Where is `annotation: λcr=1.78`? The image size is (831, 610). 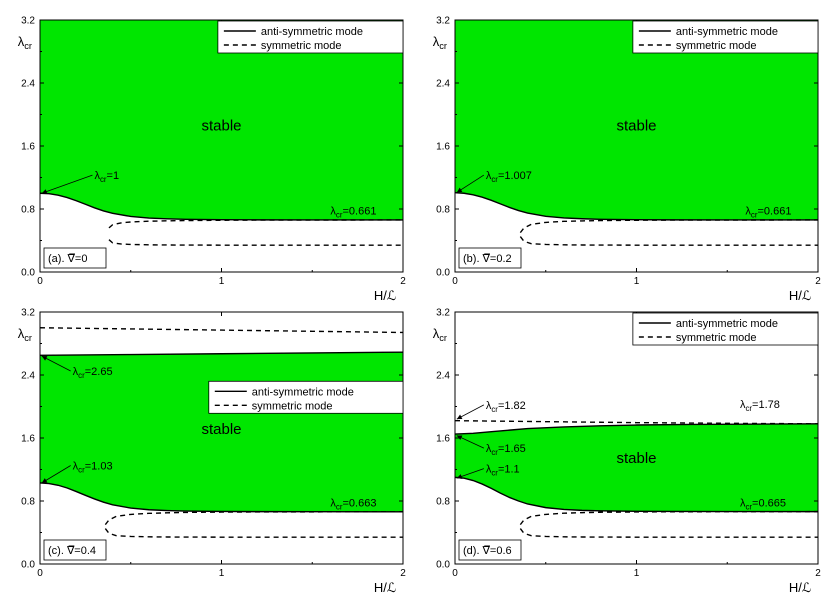 annotation: λcr=1.78 is located at coordinates (760, 406).